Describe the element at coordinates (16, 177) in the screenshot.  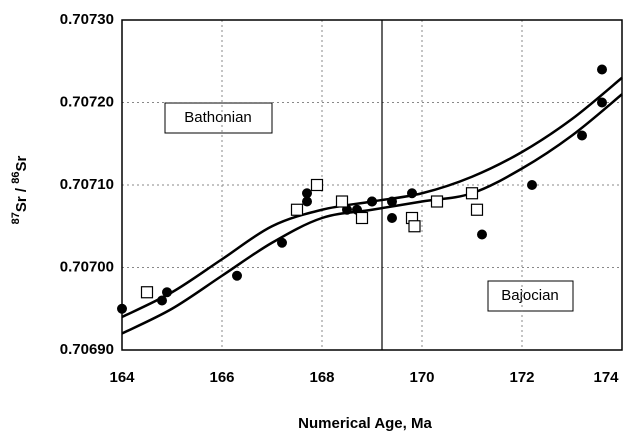
I see `y-label-sup: 86` at that location.